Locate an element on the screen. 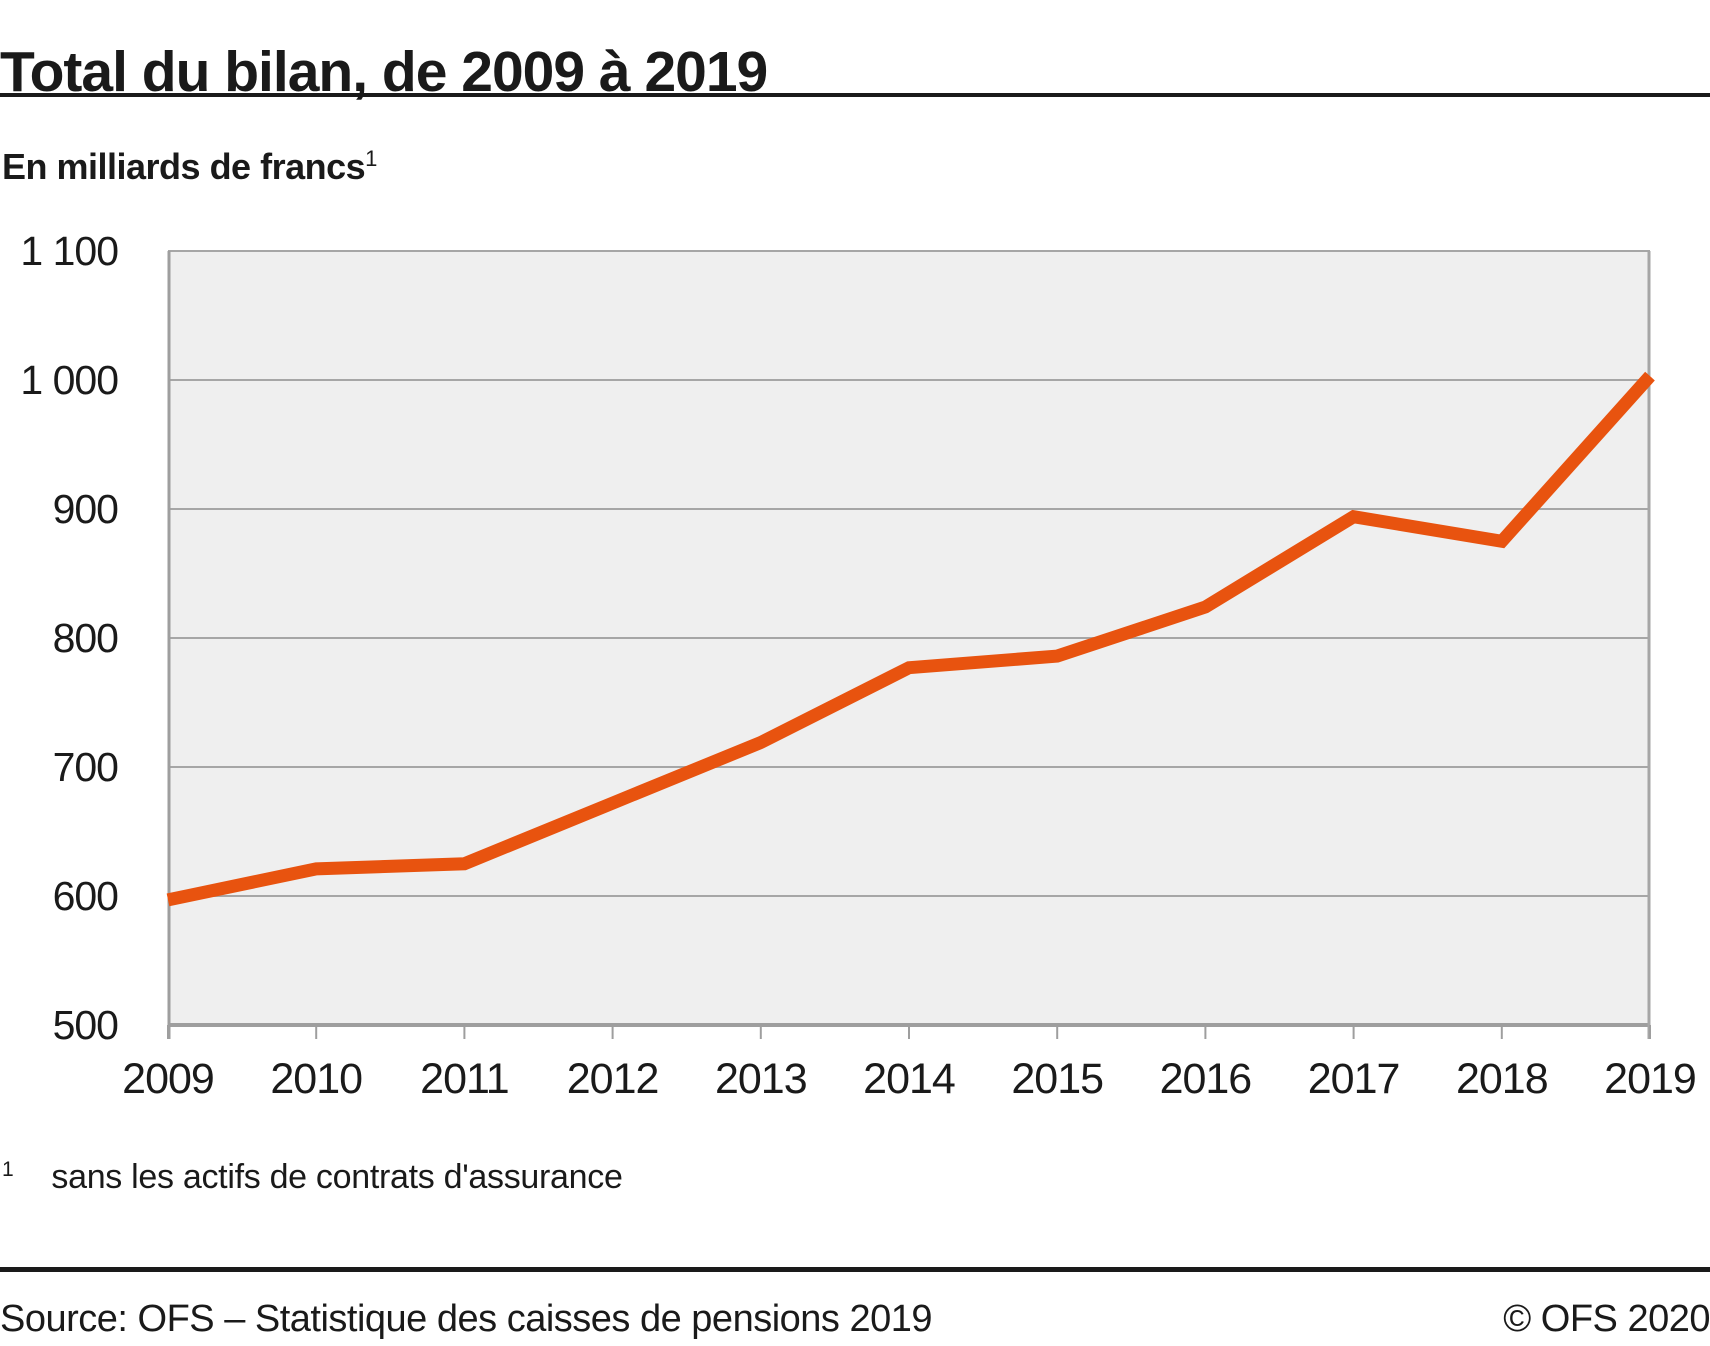 This screenshot has width=1710, height=1346. y-tick-label: 1 100 is located at coordinates (69, 251).